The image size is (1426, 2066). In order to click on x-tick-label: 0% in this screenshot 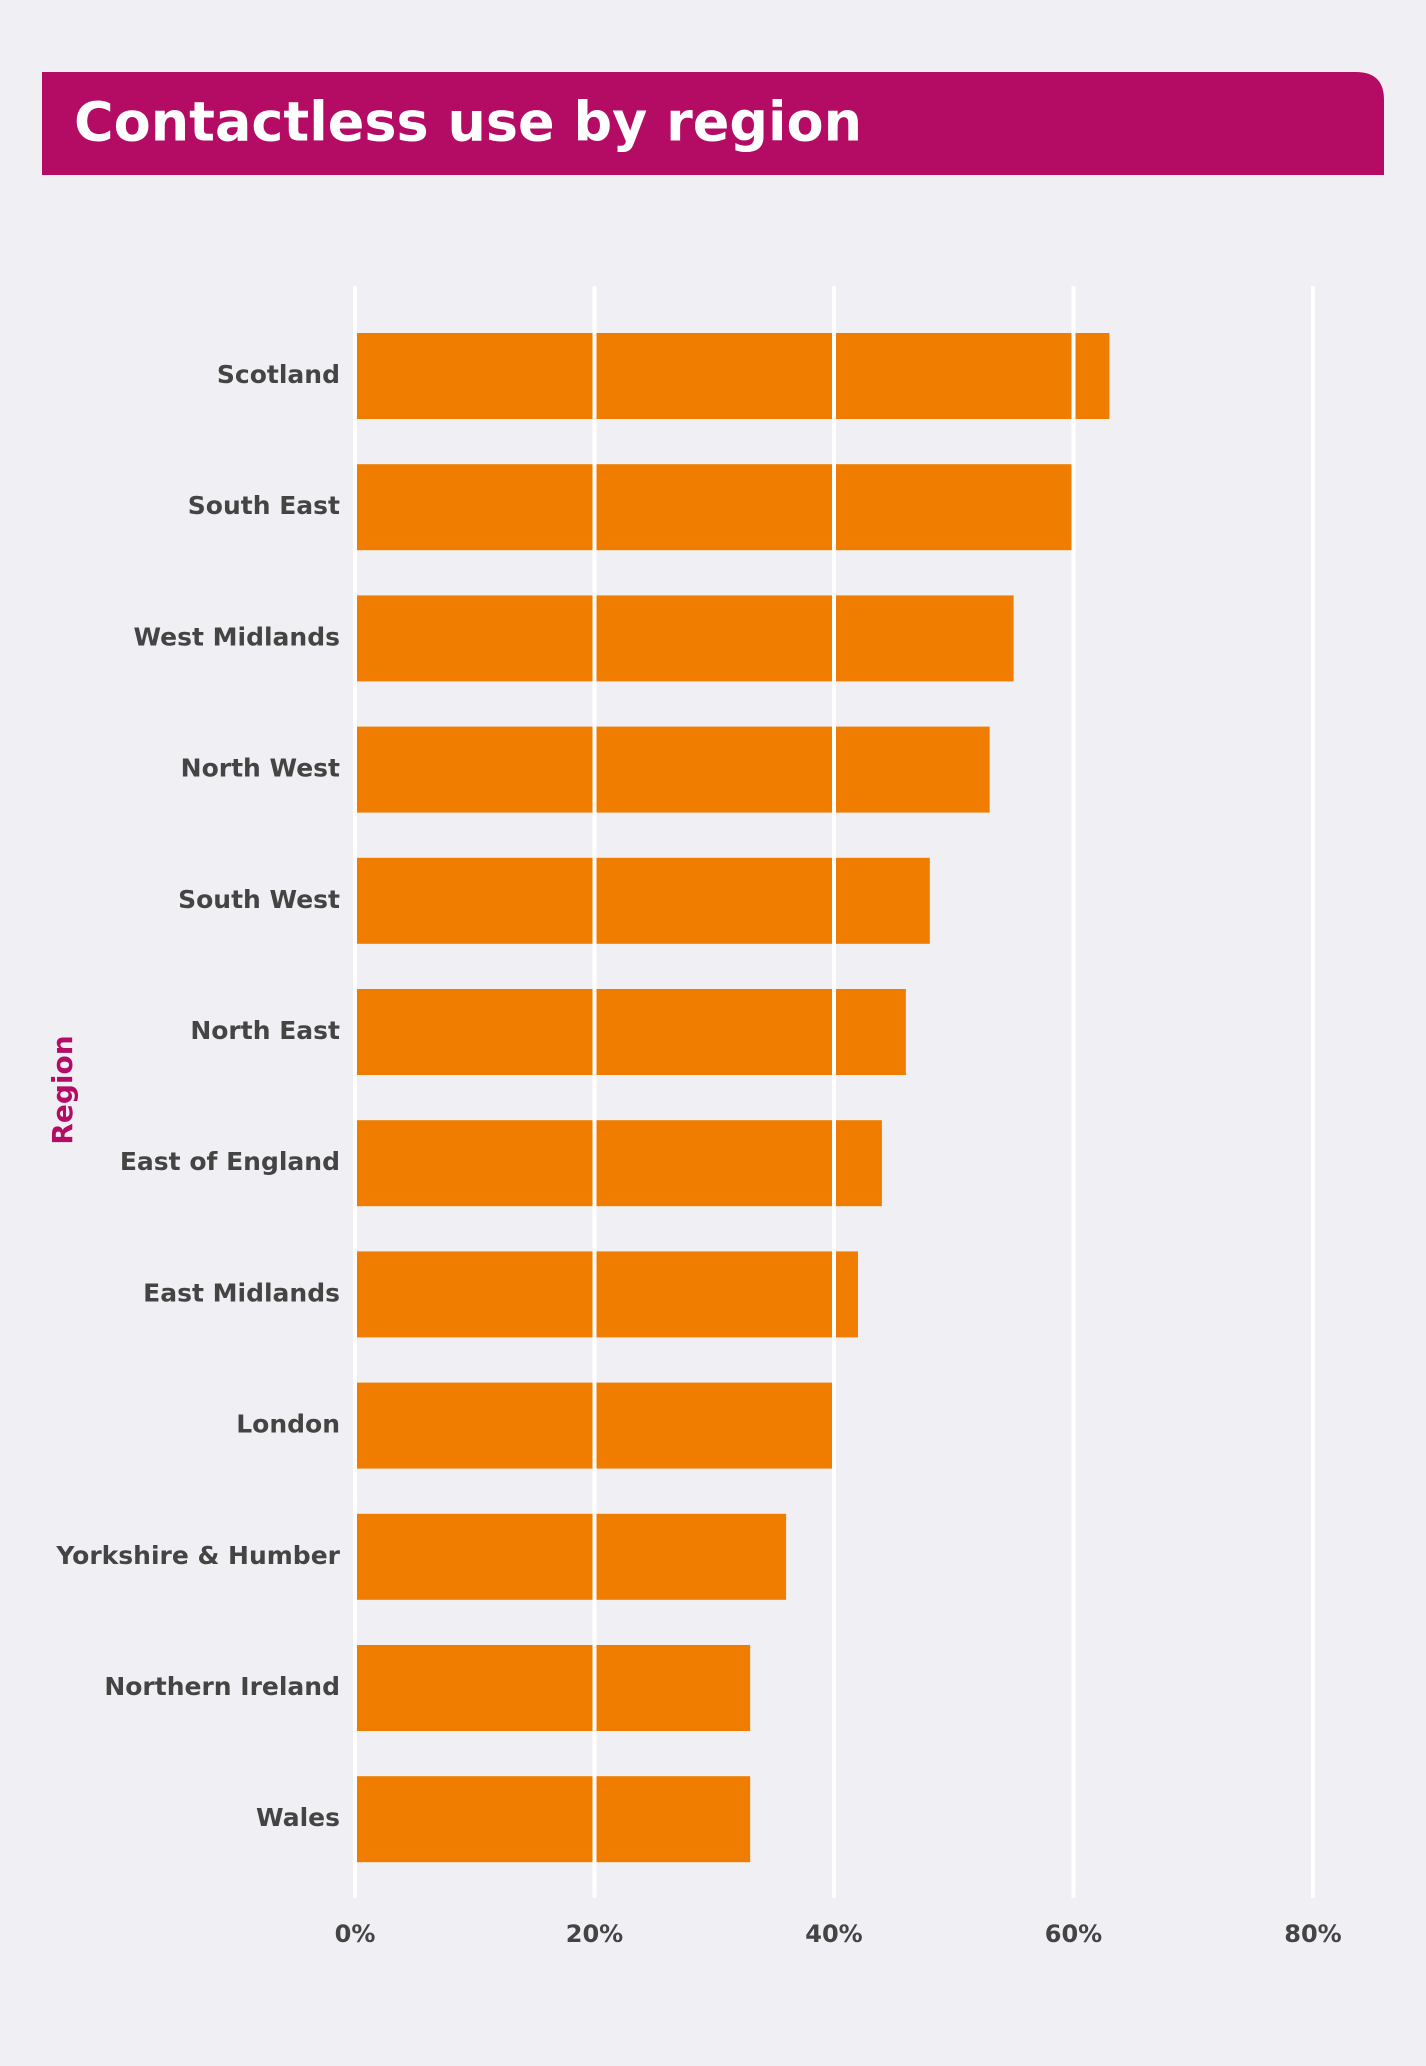, I will do `click(355, 1934)`.